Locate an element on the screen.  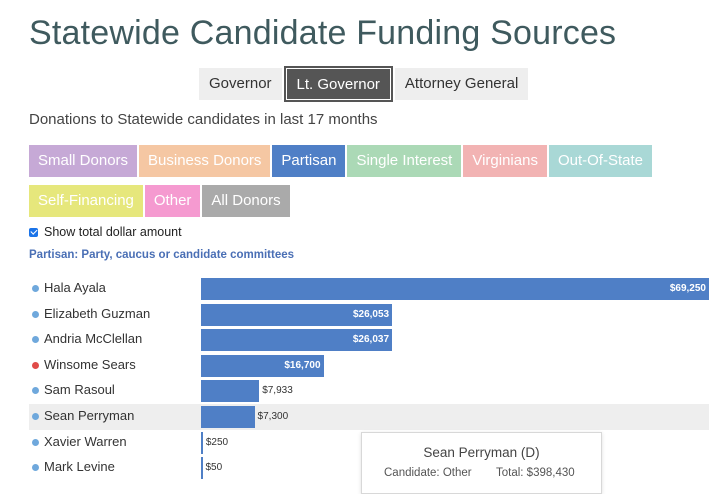
bar-value-label: $26,037 is located at coordinates (371, 340).